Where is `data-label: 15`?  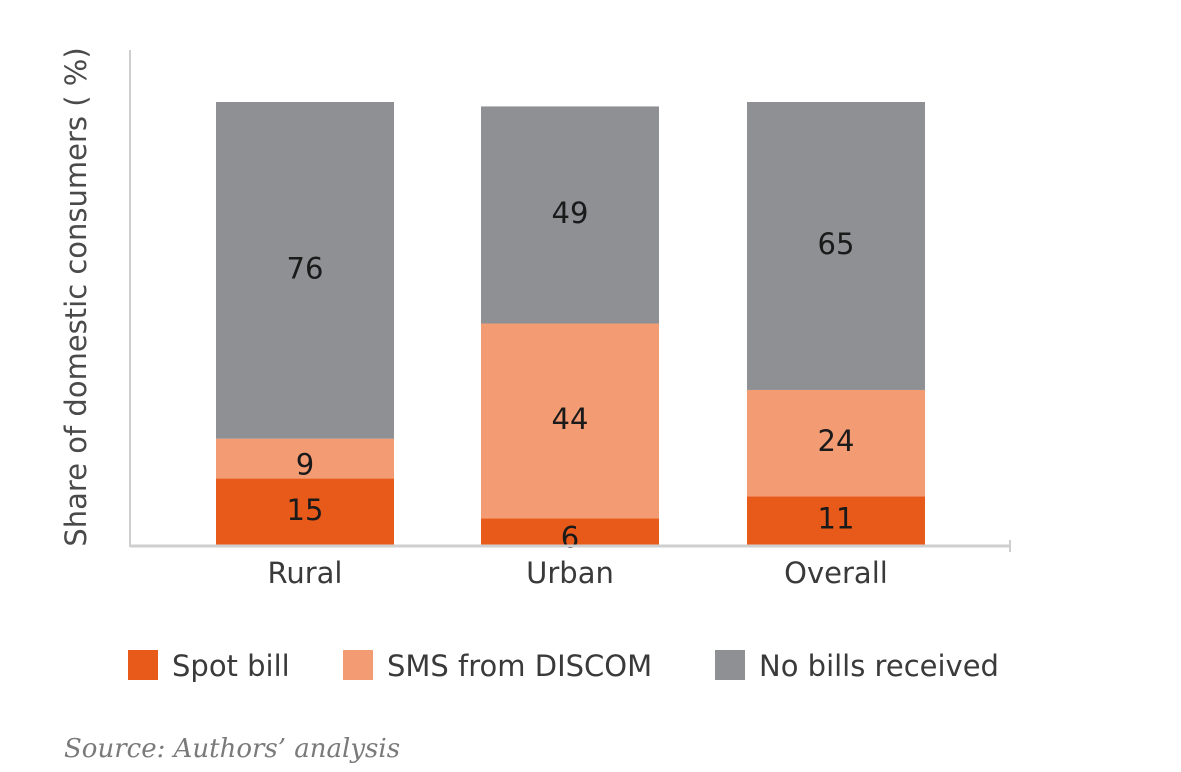
data-label: 15 is located at coordinates (305, 510).